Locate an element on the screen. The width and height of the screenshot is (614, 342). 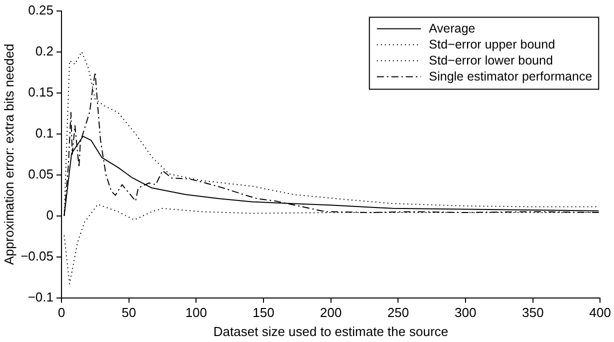
y-tick-label: 0.1 is located at coordinates (44, 132).